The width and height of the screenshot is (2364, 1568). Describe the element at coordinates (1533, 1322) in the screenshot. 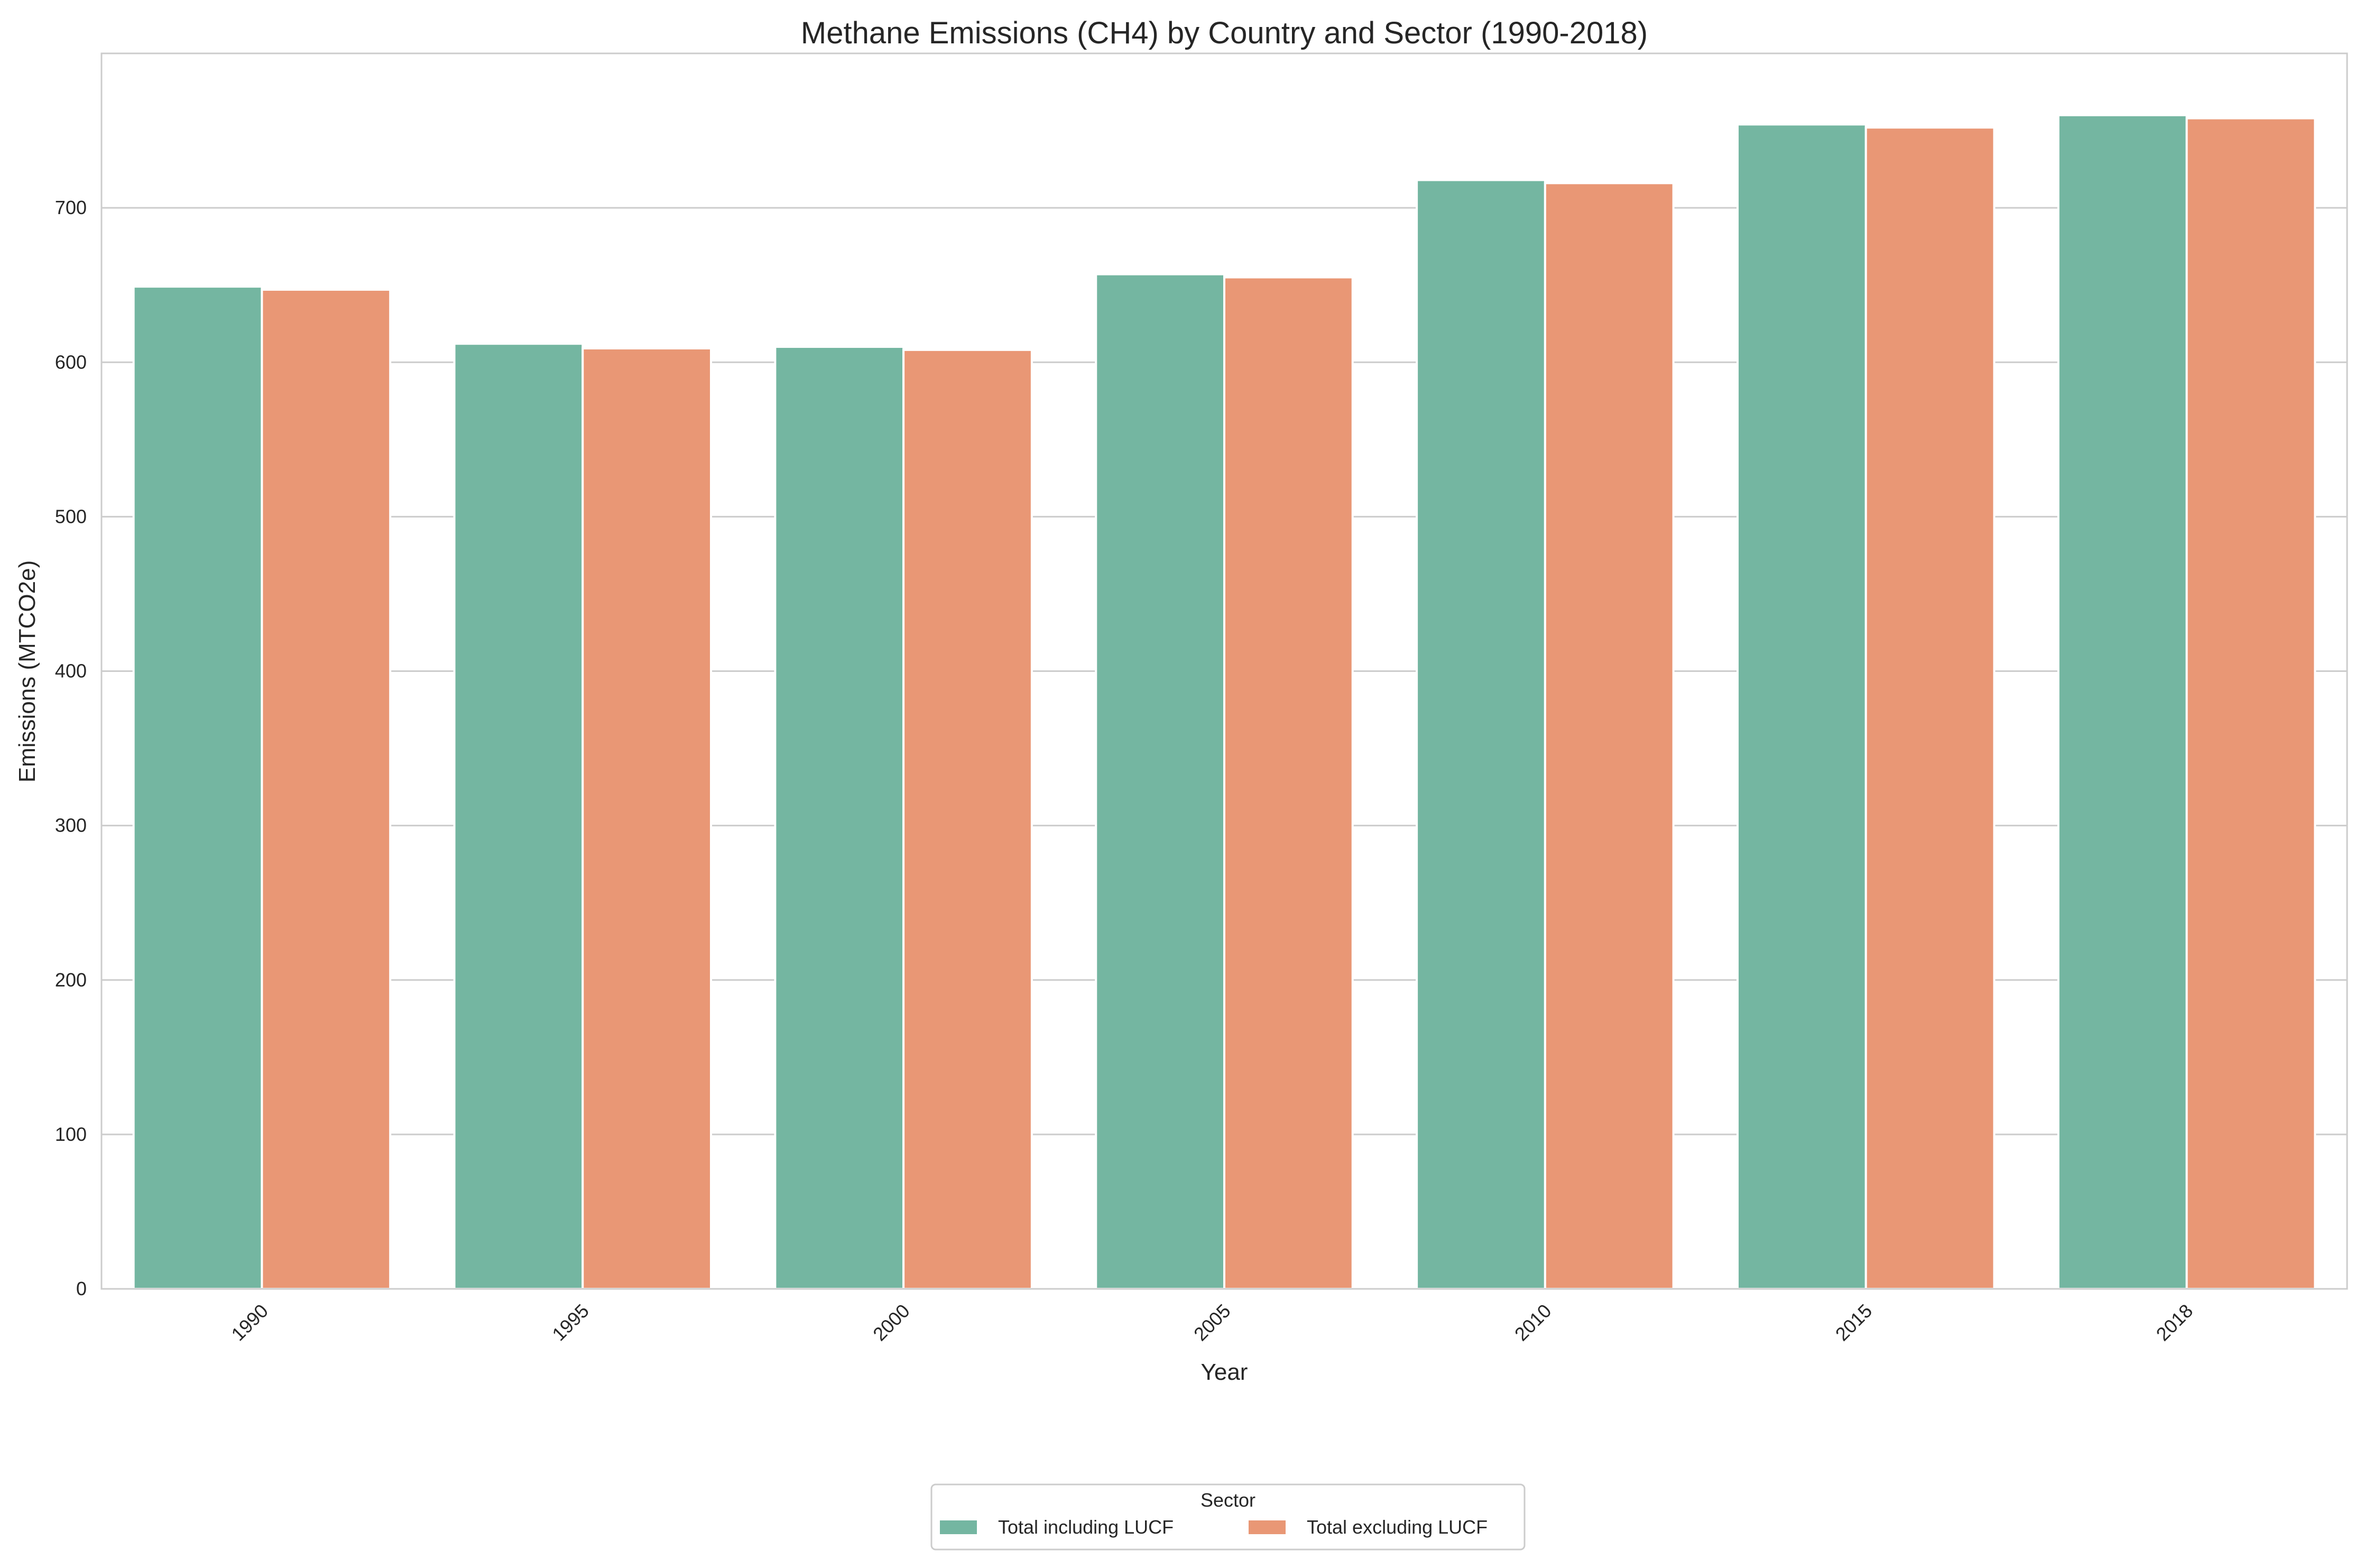

I see `x-tick-label: 2010` at that location.